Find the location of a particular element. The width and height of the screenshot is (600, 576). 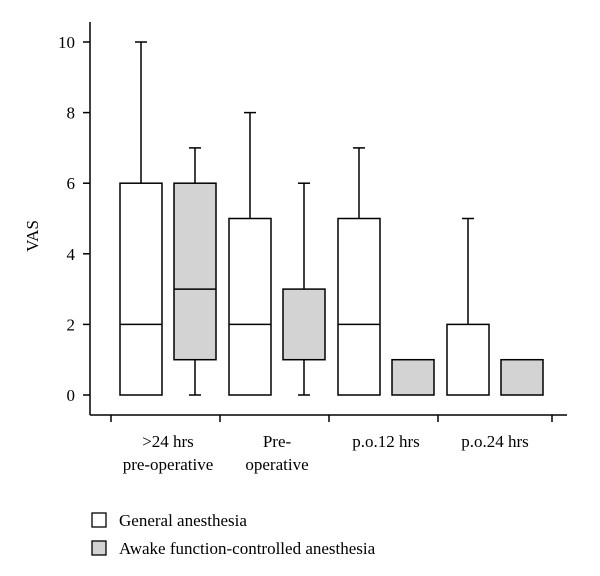

x-category-label: p.o.12 hrs is located at coordinates (386, 441).